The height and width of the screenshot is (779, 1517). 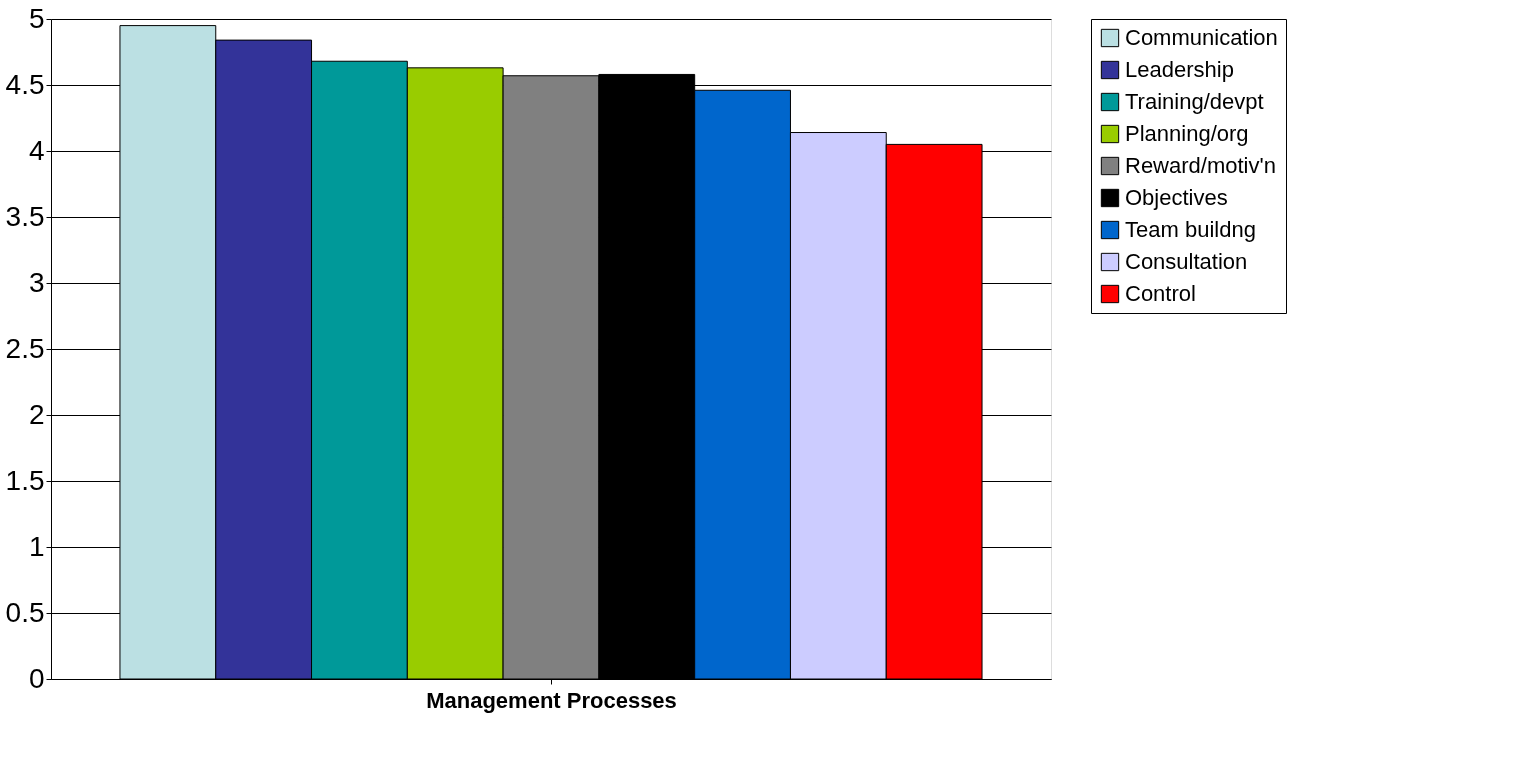 I want to click on legend-label: Planning/org, so click(x=1187, y=133).